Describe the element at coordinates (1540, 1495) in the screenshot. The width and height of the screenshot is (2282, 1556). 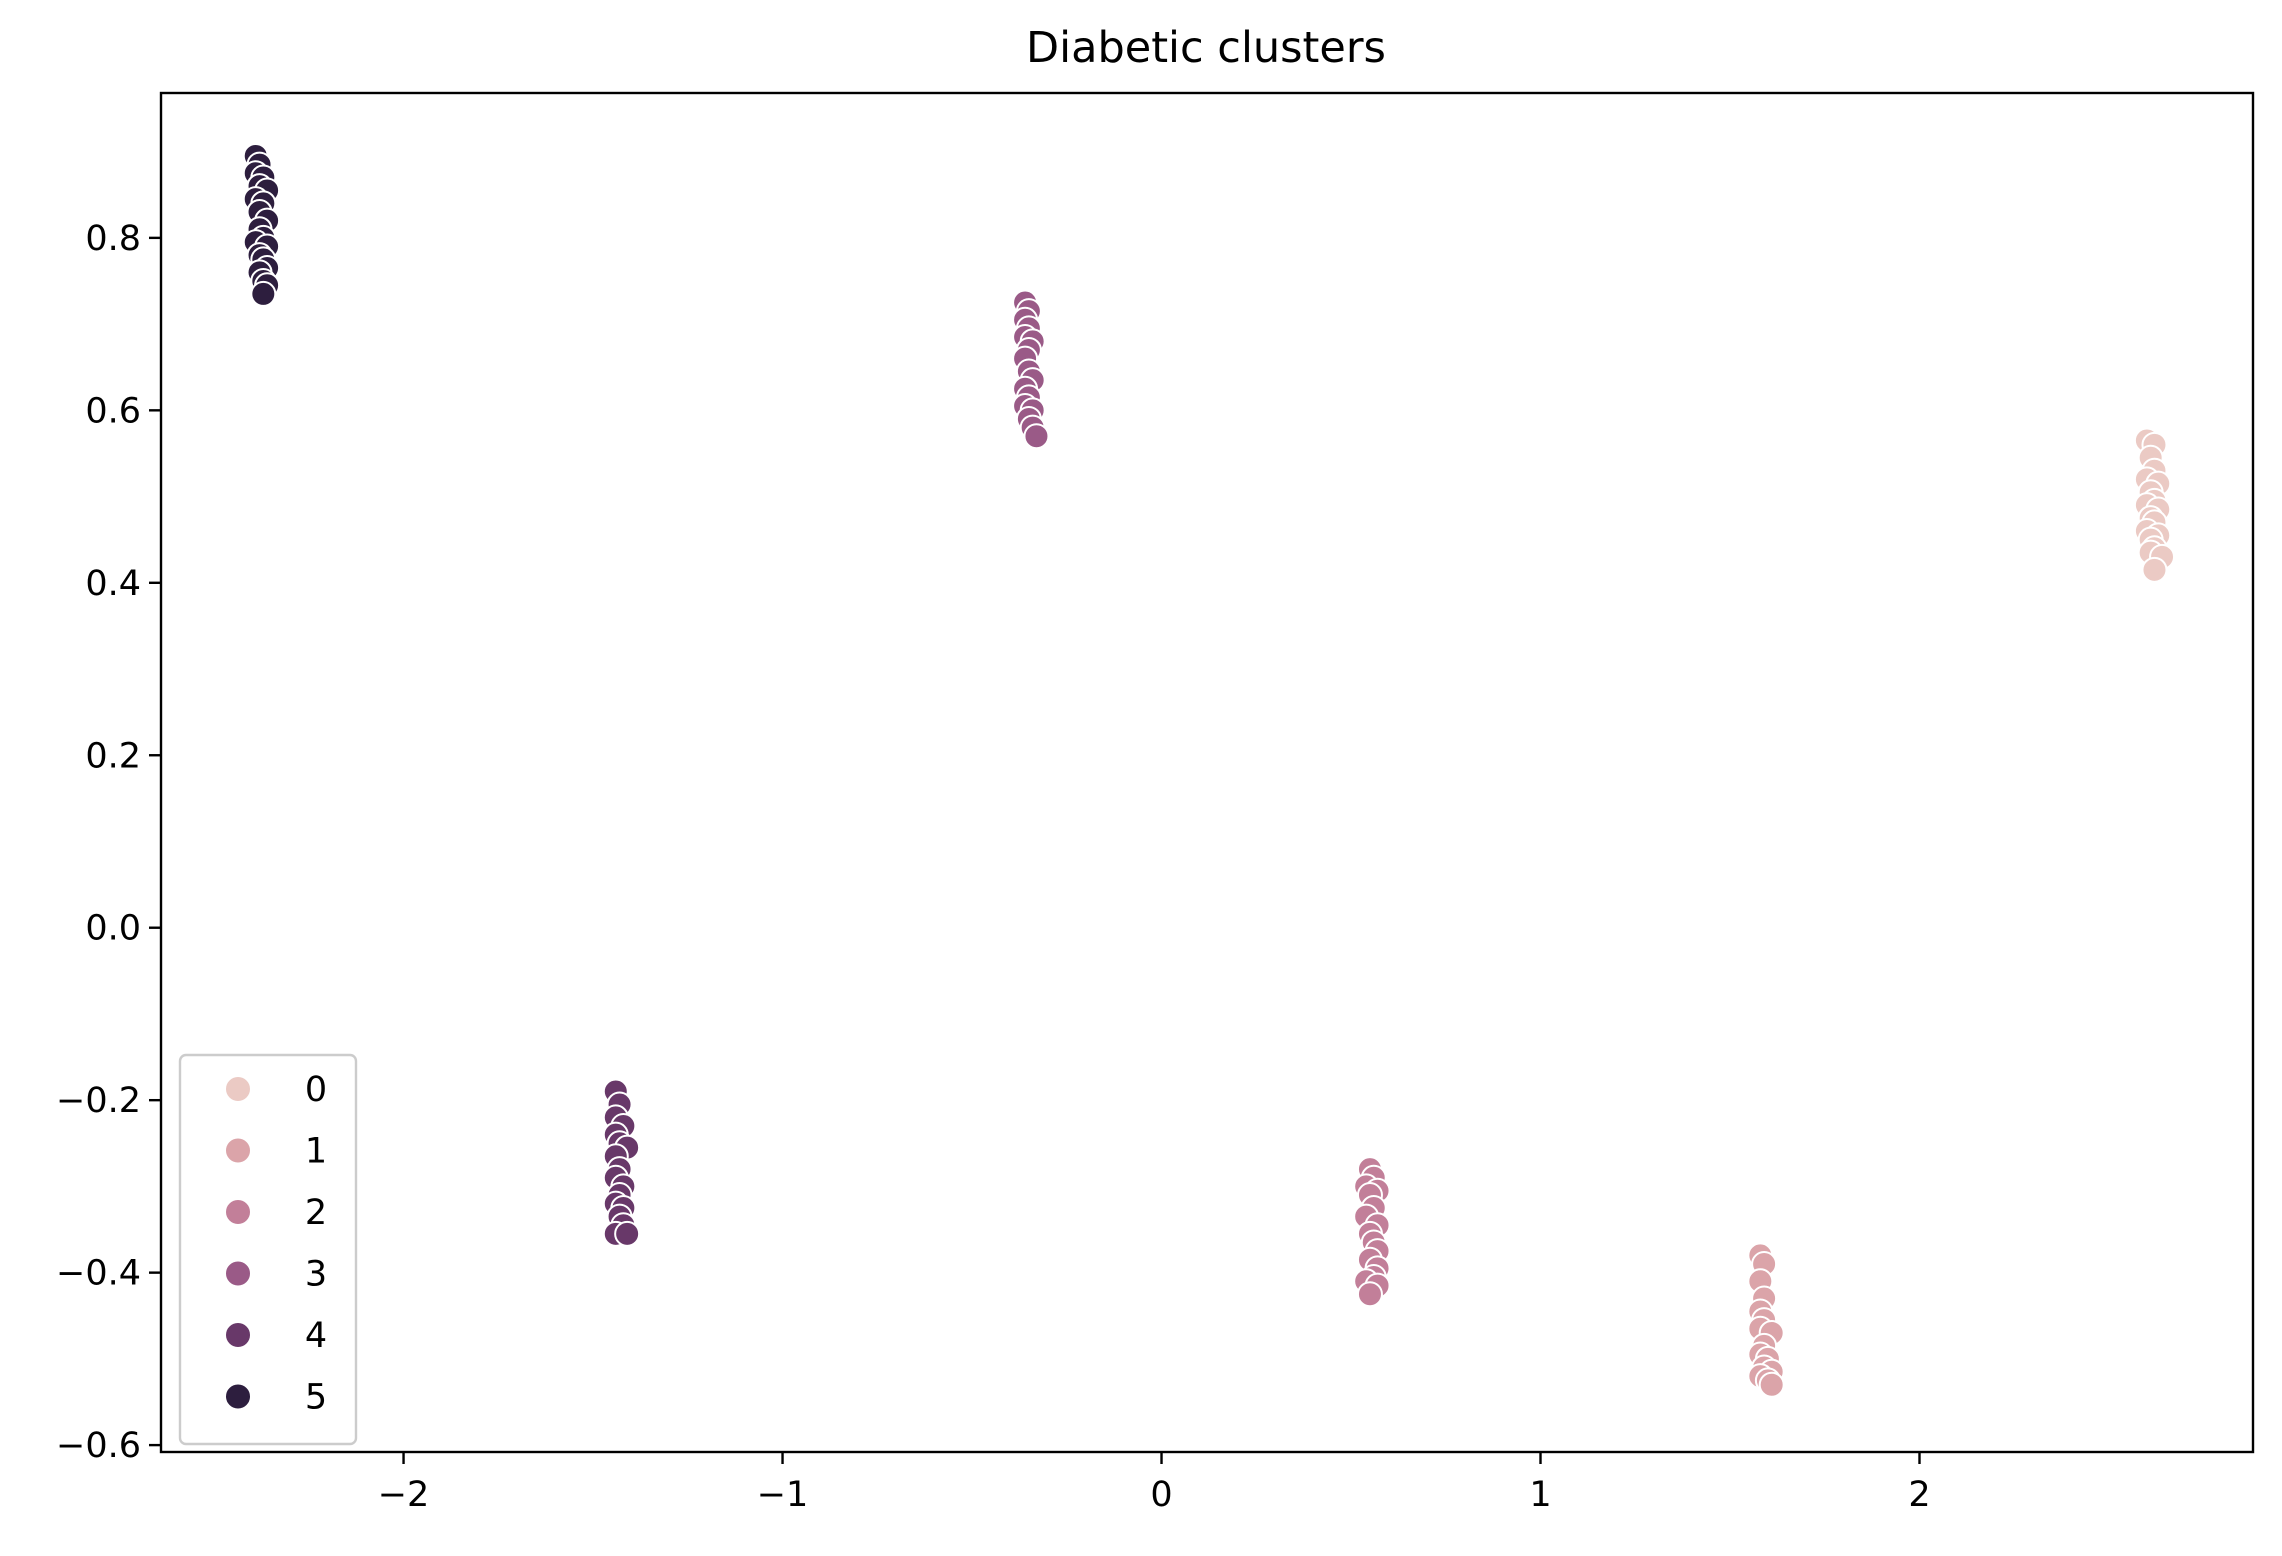
I see `x-tick-label: 1` at that location.